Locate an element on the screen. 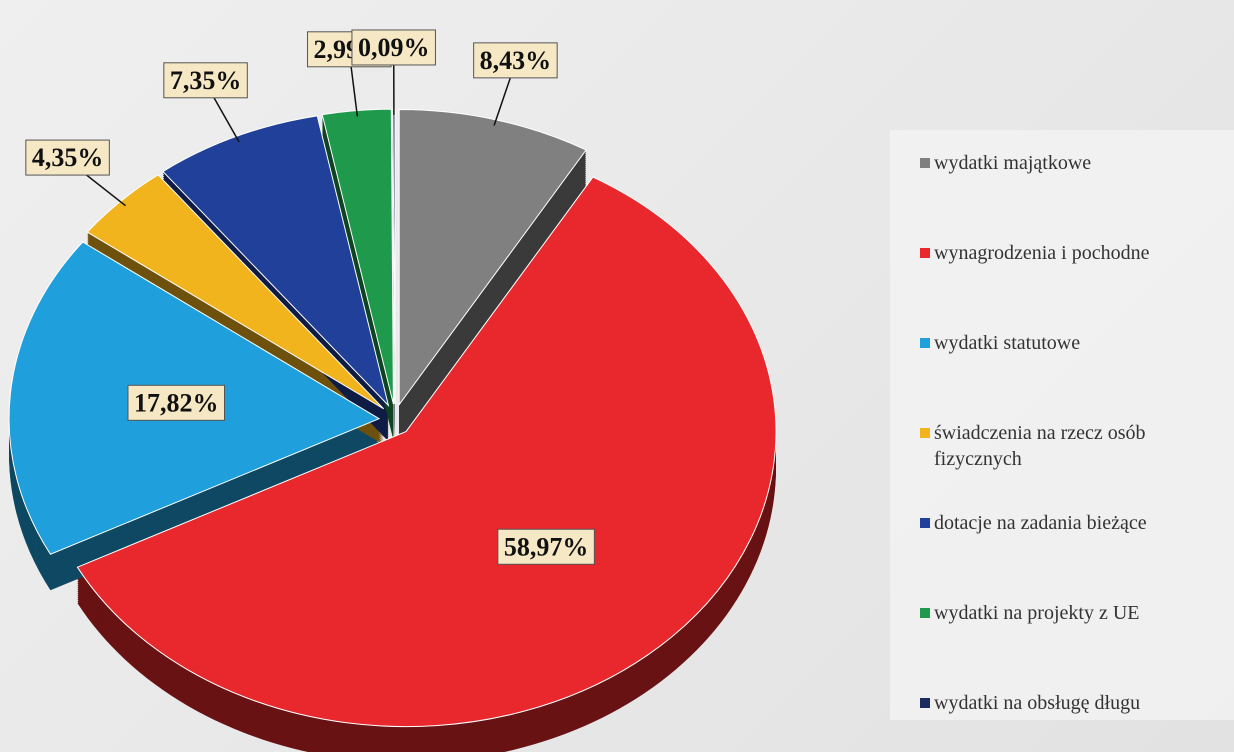  data-label: 58,97% is located at coordinates (546, 546).